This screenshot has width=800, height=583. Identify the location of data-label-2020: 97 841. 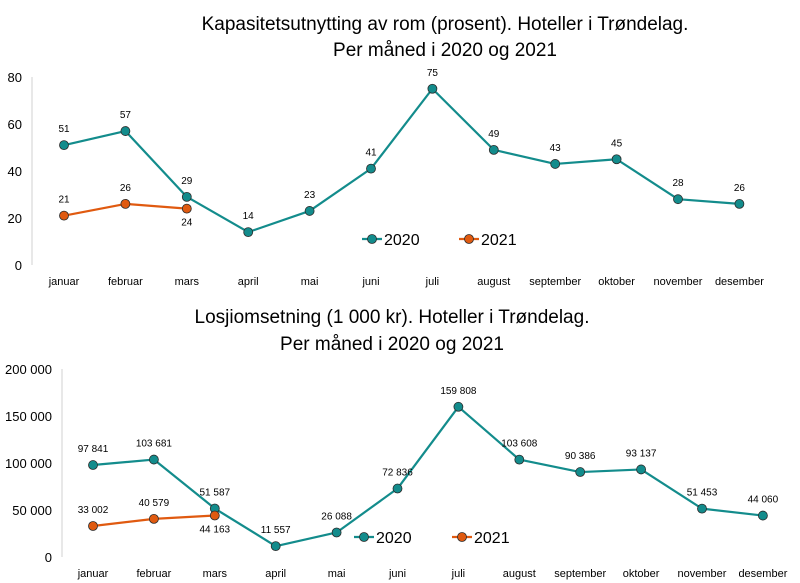
(93, 449).